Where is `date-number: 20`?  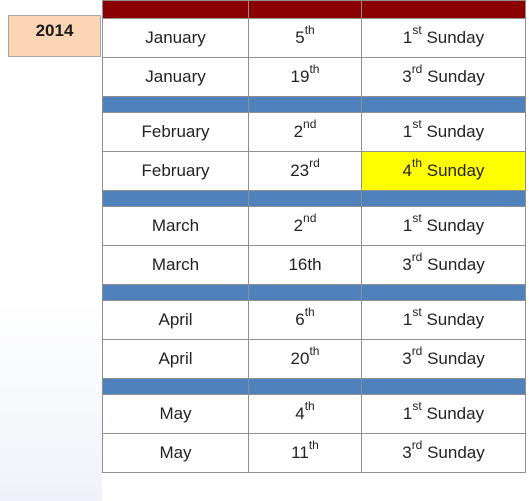
date-number: 20 is located at coordinates (300, 358).